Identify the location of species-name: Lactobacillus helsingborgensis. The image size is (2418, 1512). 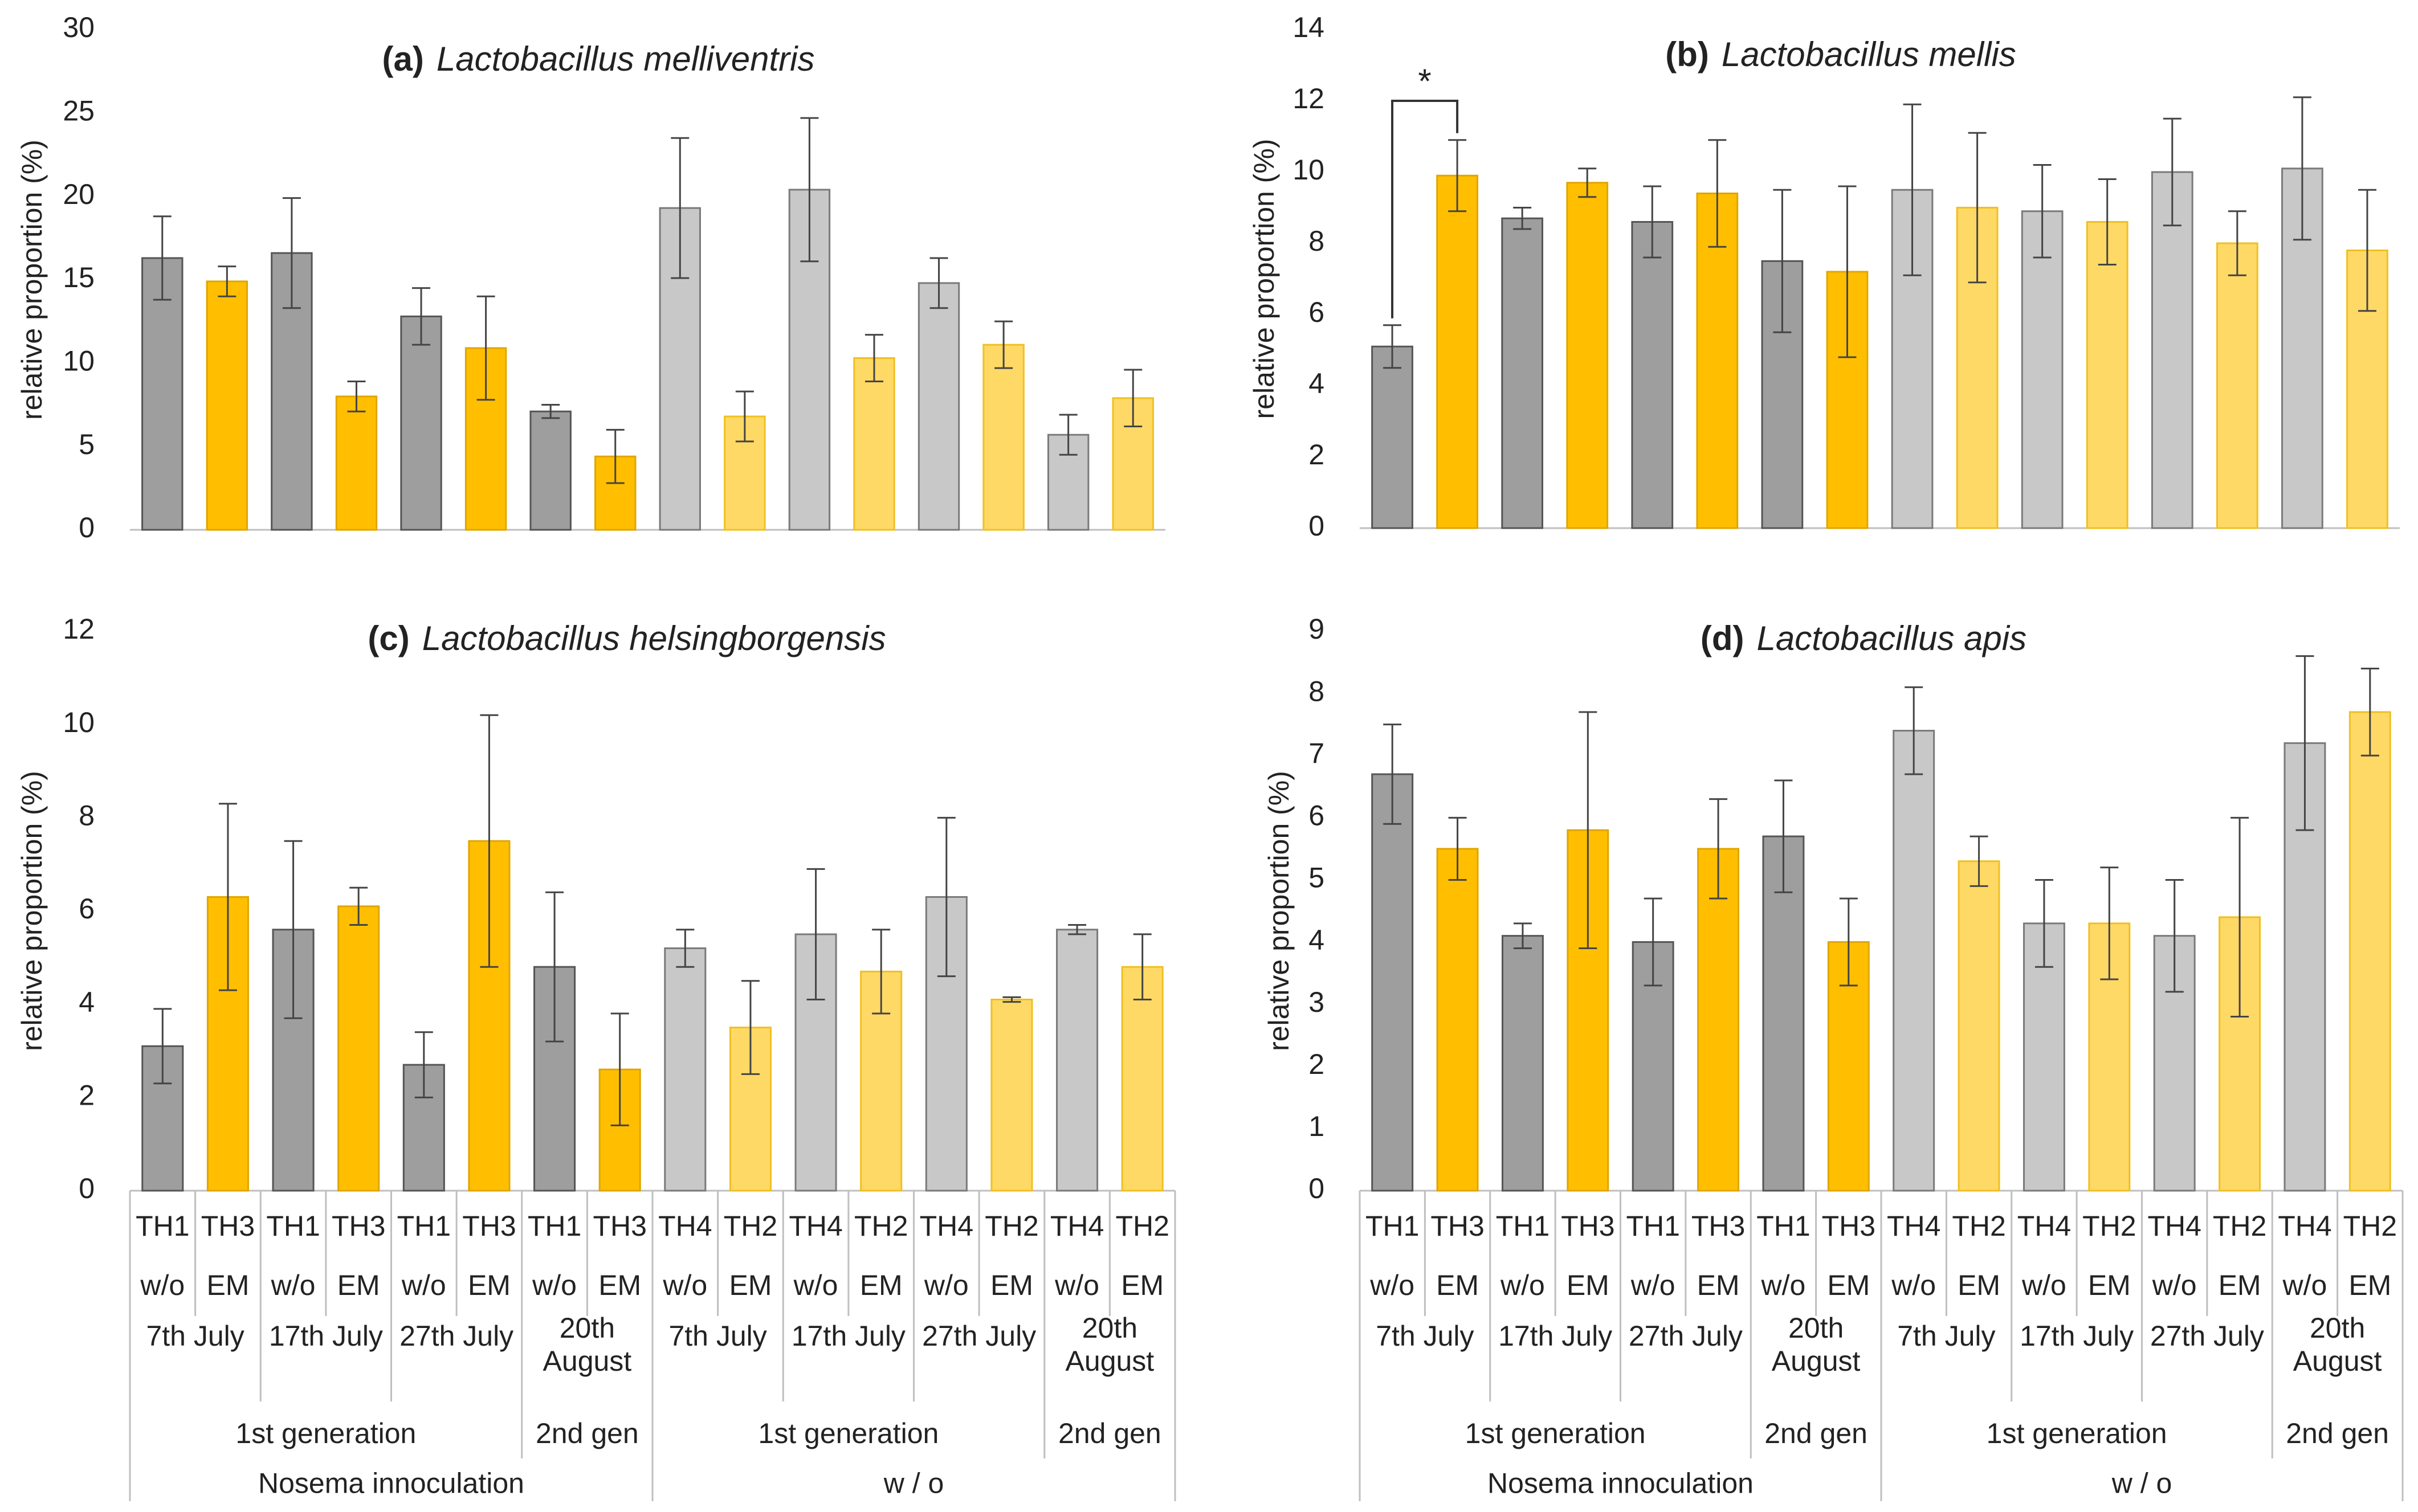
(654, 638).